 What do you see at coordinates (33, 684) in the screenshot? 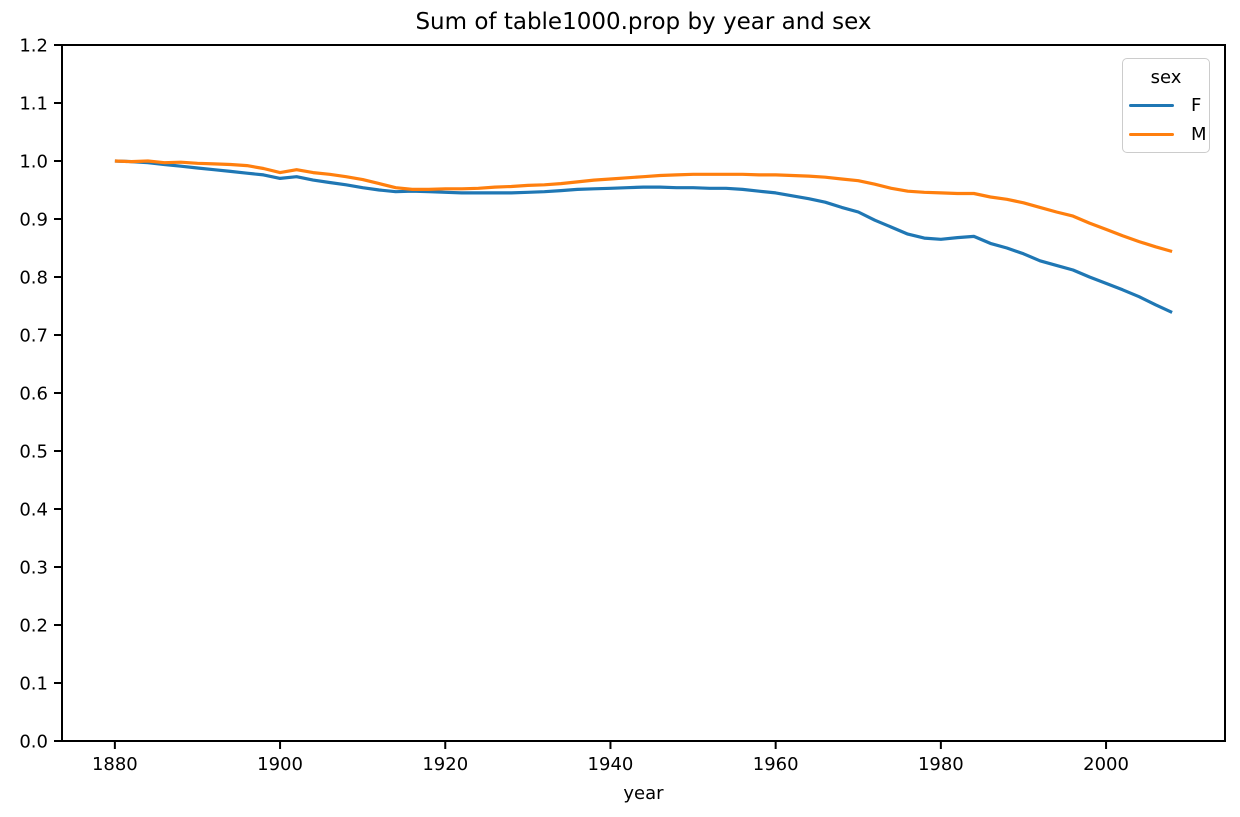
I see `y-tick-label: 0.1` at bounding box center [33, 684].